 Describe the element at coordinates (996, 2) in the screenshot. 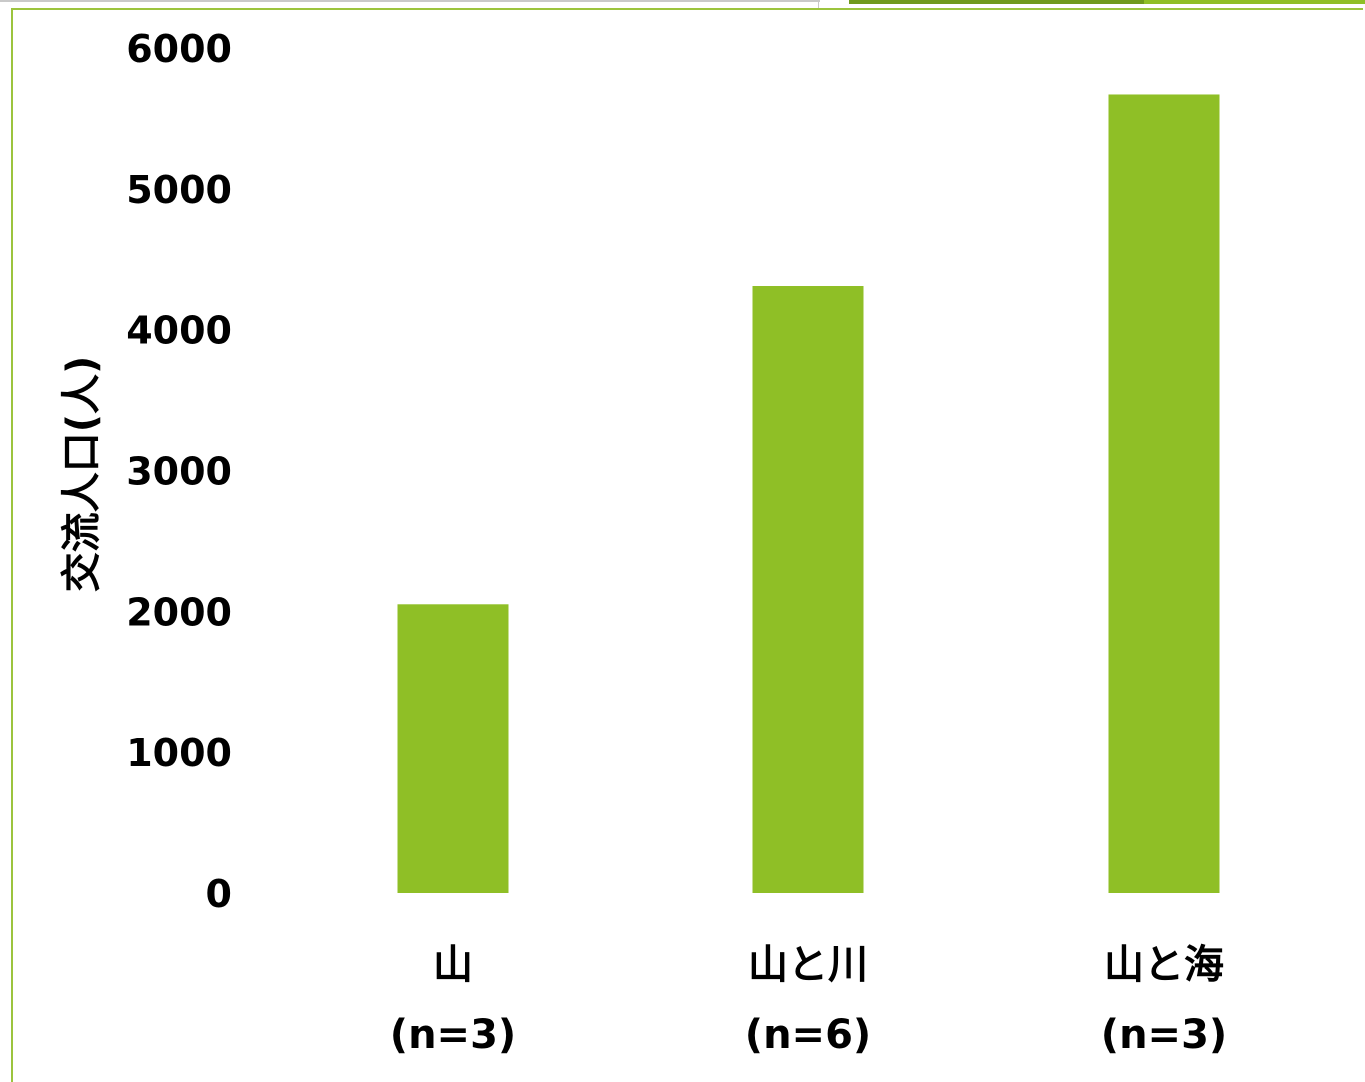

I see `top-accent-bar-dark` at that location.